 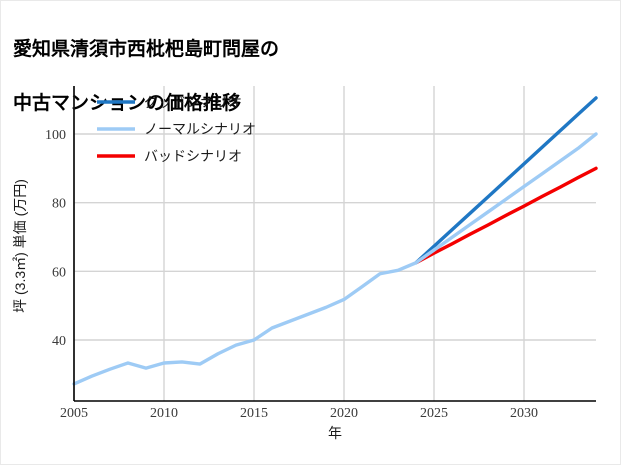 I want to click on x-tick-label: 2010, so click(x=164, y=413).